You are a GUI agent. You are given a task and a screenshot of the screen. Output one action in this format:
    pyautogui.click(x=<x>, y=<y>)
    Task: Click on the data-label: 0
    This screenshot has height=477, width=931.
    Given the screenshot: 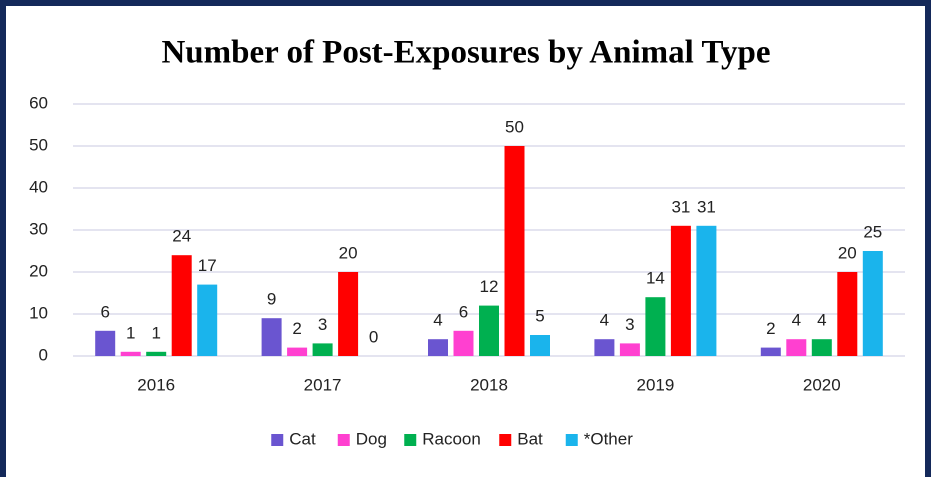 What is the action you would take?
    pyautogui.click(x=373, y=336)
    